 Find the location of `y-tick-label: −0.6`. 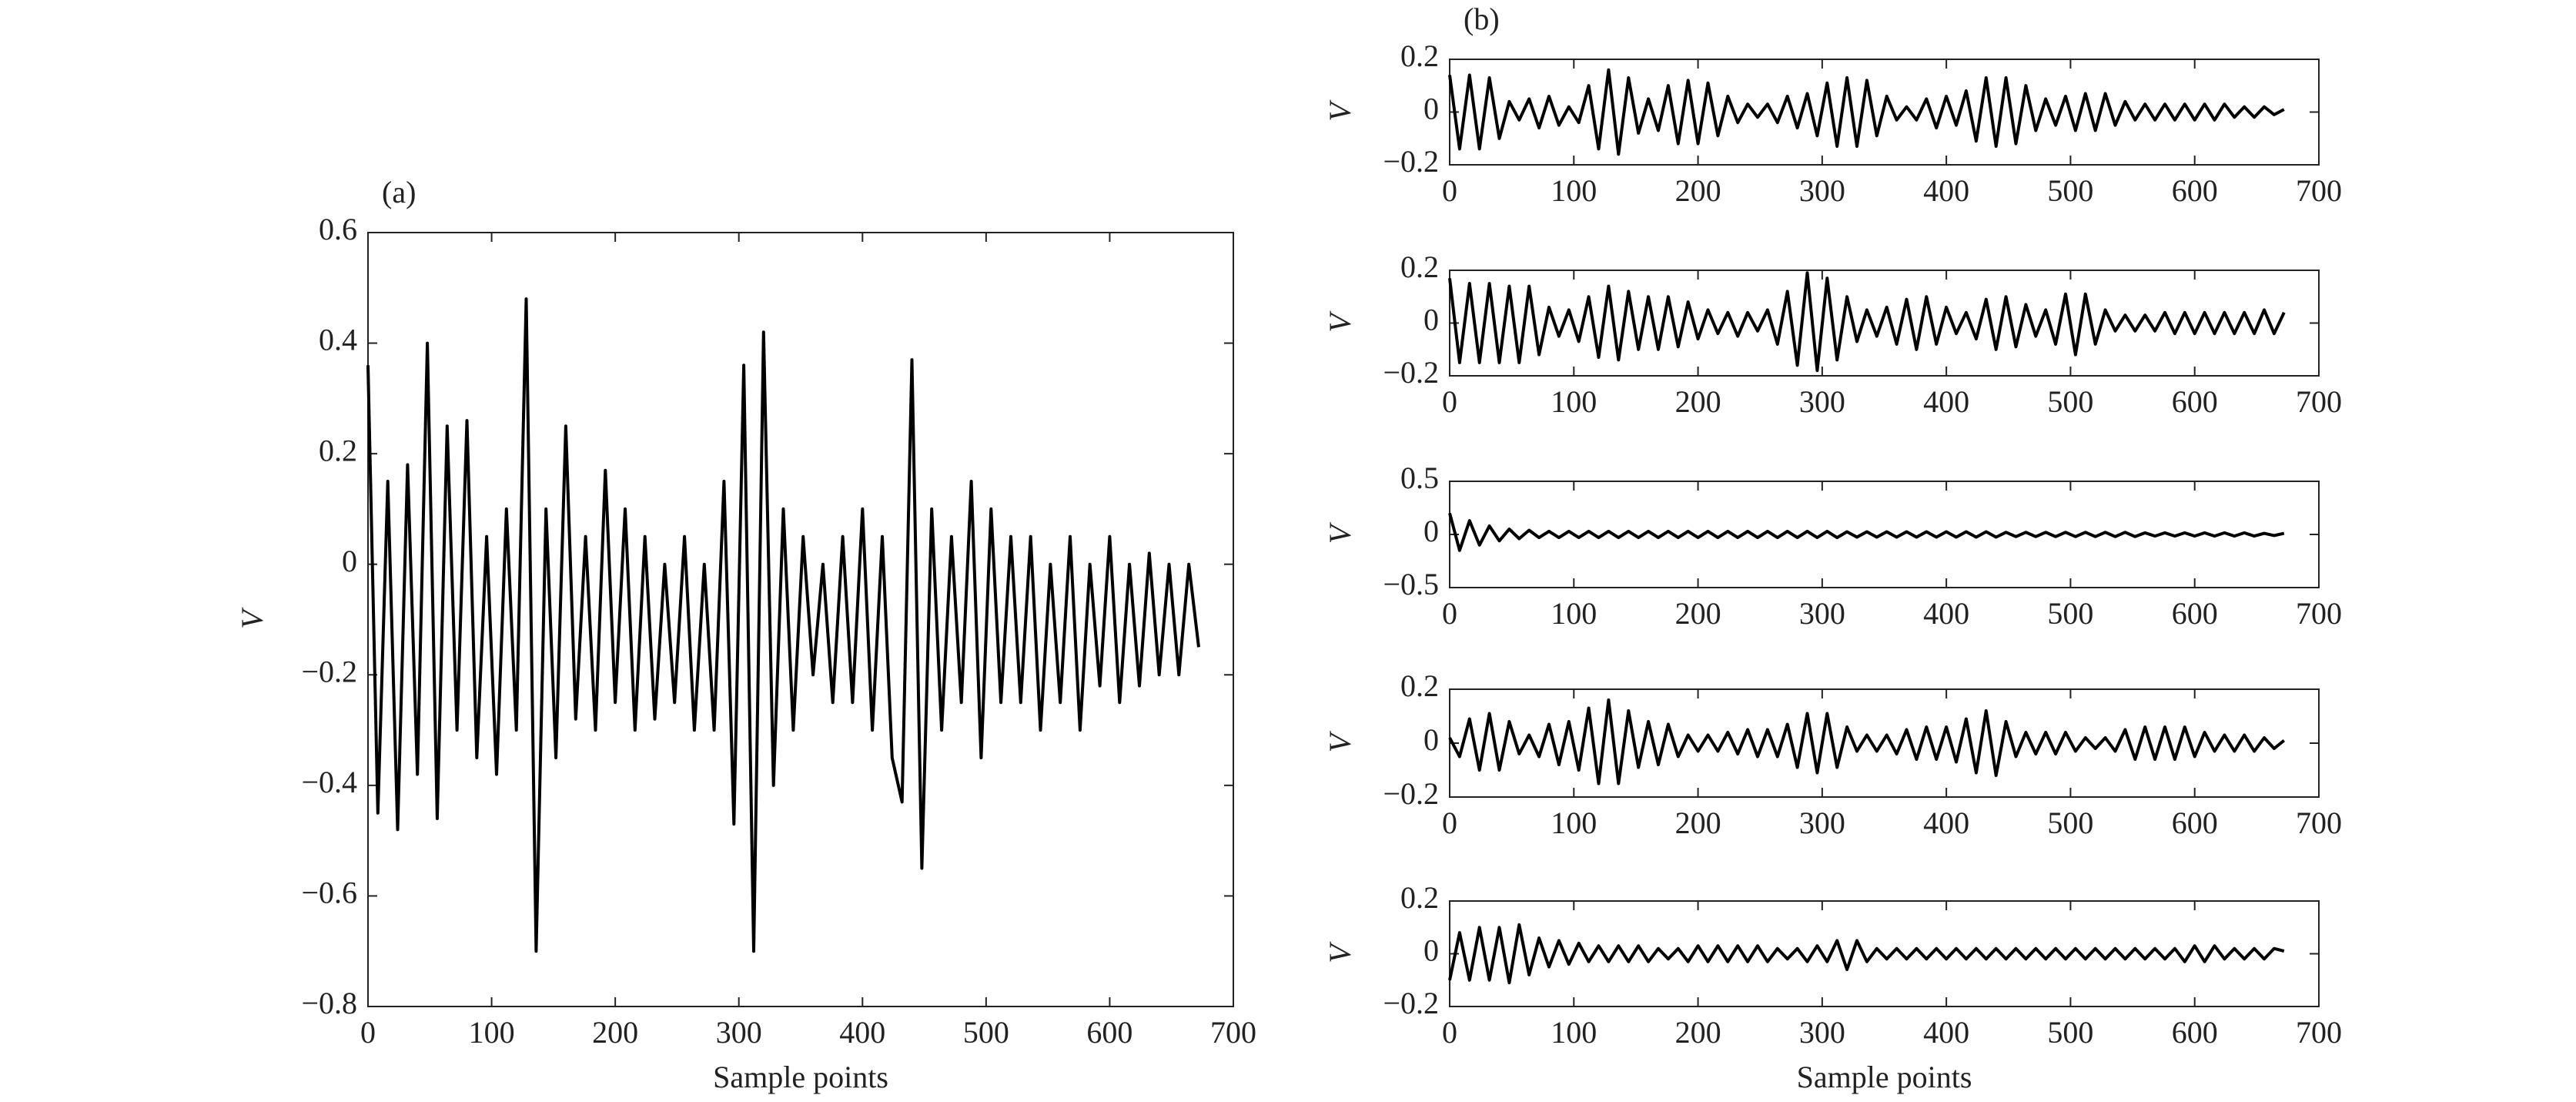

y-tick-label: −0.6 is located at coordinates (329, 893).